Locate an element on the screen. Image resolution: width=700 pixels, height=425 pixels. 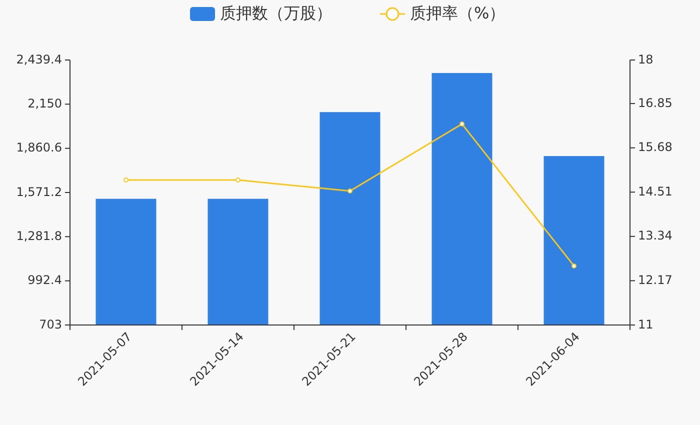
y2-tick-label: 15.68 is located at coordinates (655, 147).